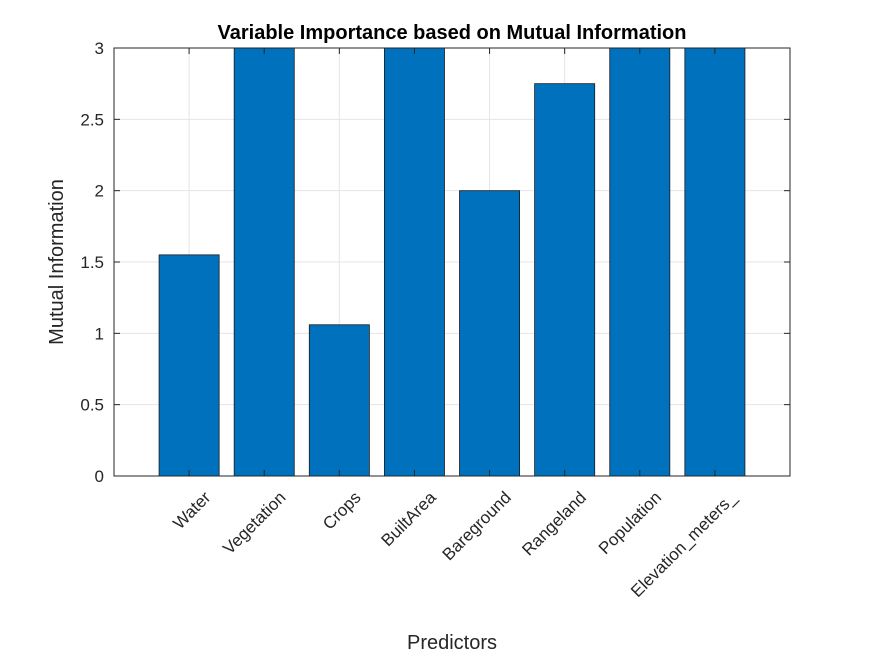  I want to click on y-tick-label: 1, so click(99, 333).